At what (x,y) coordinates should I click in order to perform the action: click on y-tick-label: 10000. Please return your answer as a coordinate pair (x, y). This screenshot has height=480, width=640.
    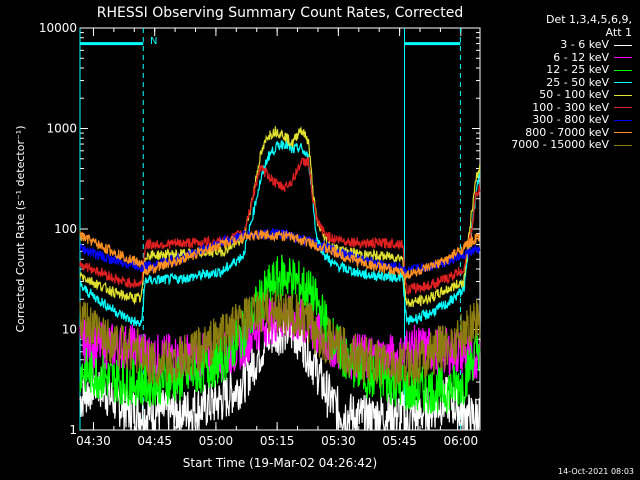
    Looking at the image, I should click on (58, 28).